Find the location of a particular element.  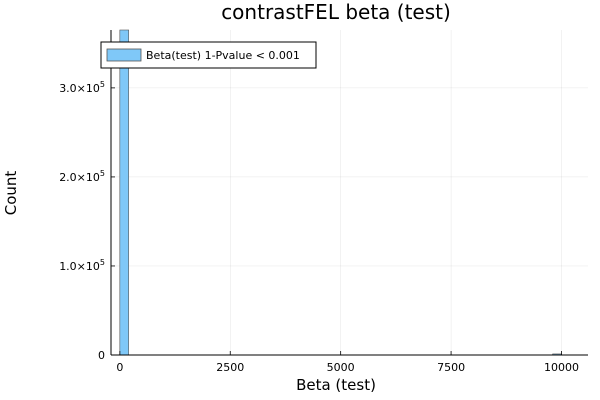

x-tick-label: 10000 is located at coordinates (561, 367).